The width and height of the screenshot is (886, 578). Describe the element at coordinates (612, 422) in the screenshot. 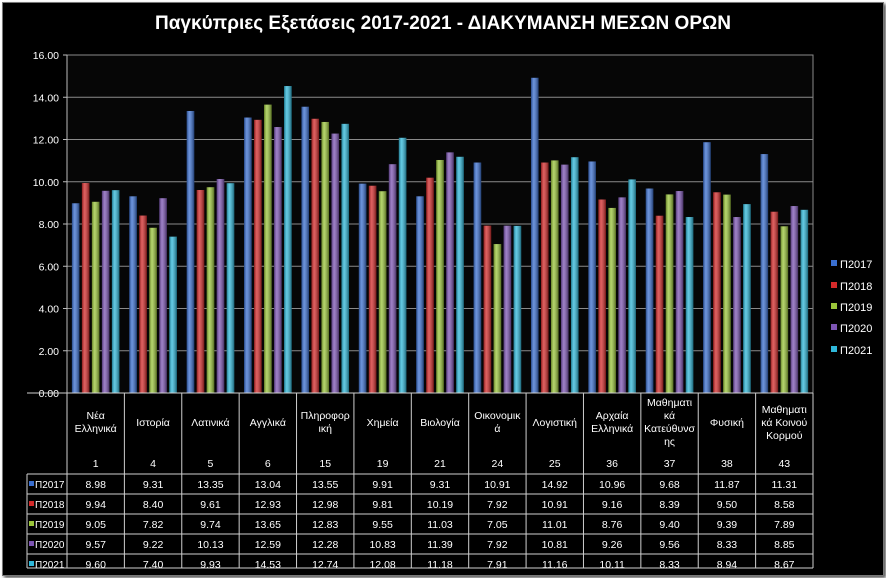

I see `category-label: Αρχαία Ελληνικά` at that location.